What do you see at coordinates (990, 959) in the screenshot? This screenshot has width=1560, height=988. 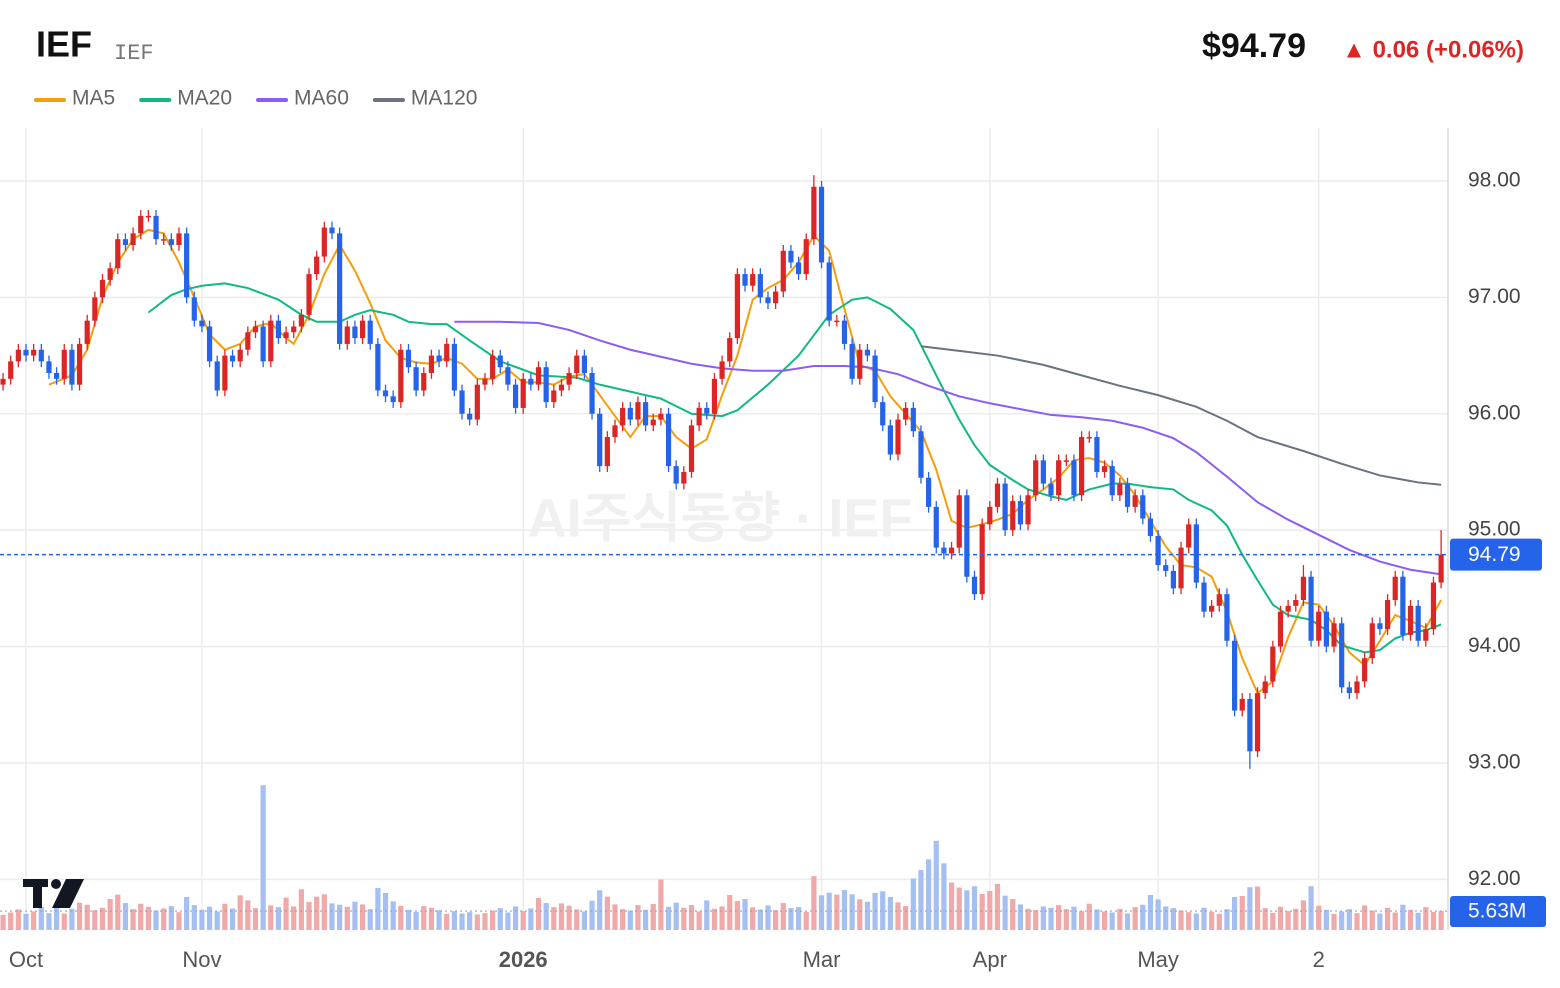 I see `x-tick-label: Apr` at bounding box center [990, 959].